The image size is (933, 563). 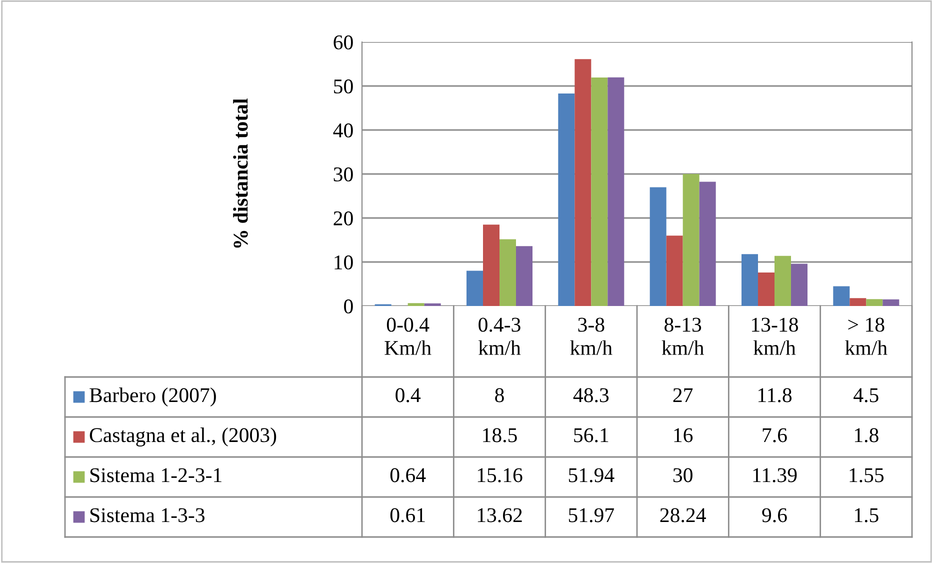 What do you see at coordinates (774, 435) in the screenshot?
I see `data-label: 7.6` at bounding box center [774, 435].